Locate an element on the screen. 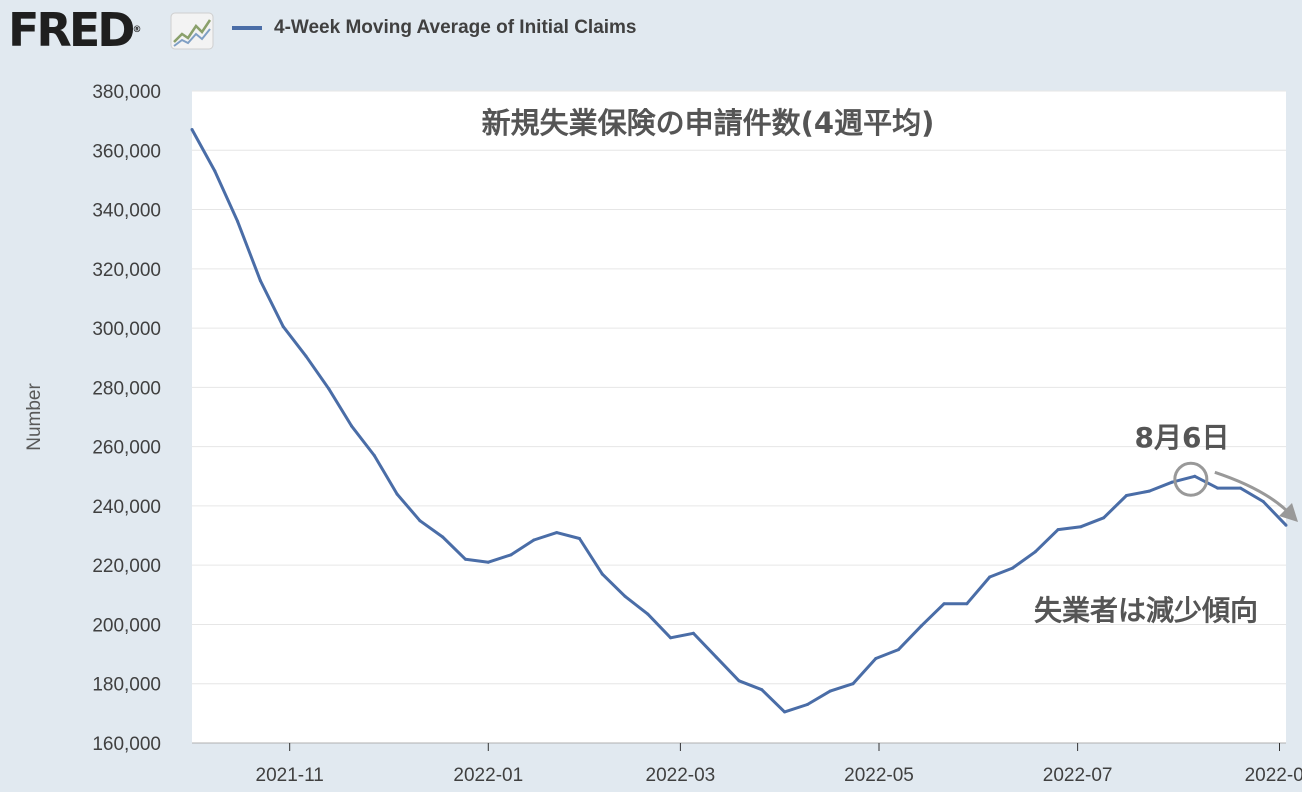 The image size is (1302, 792). y-tick-label: 220,000 is located at coordinates (126, 566).